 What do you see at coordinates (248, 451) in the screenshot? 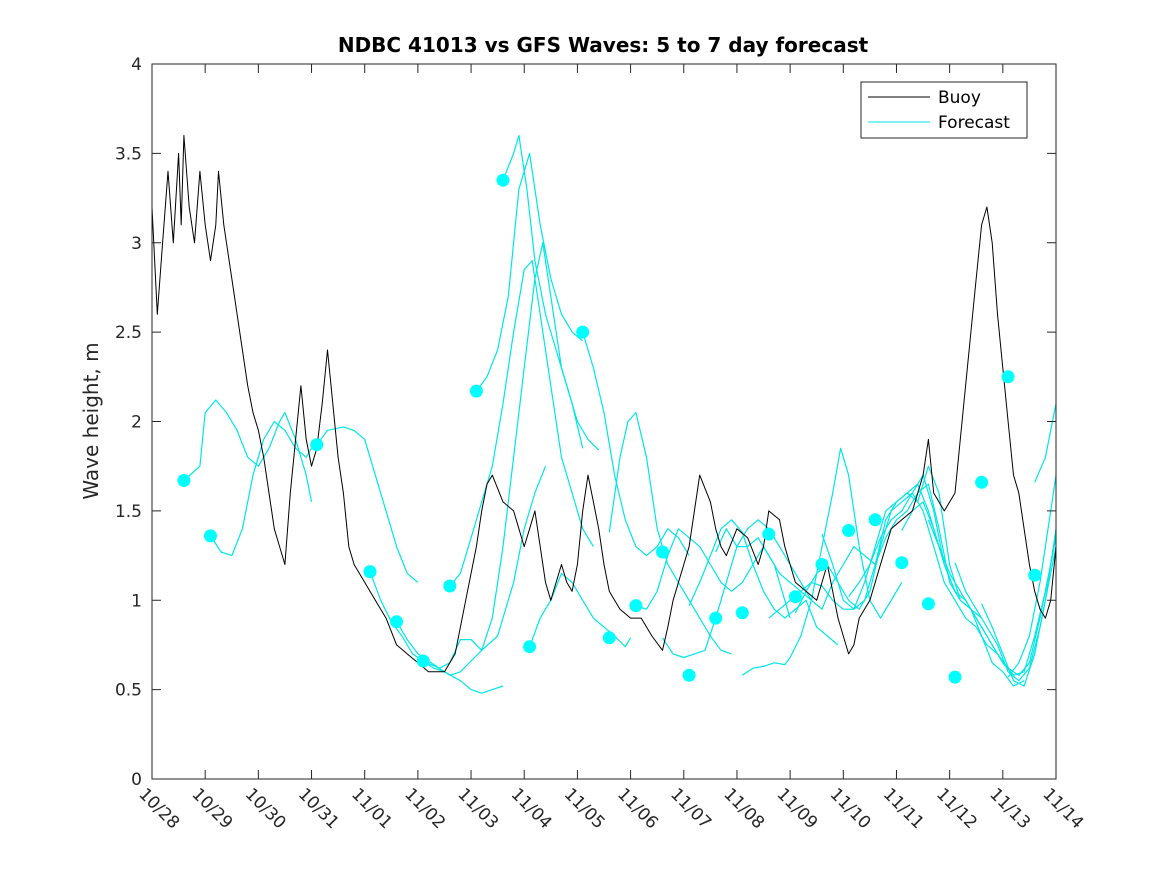
I see `forecast-run-1-line` at bounding box center [248, 451].